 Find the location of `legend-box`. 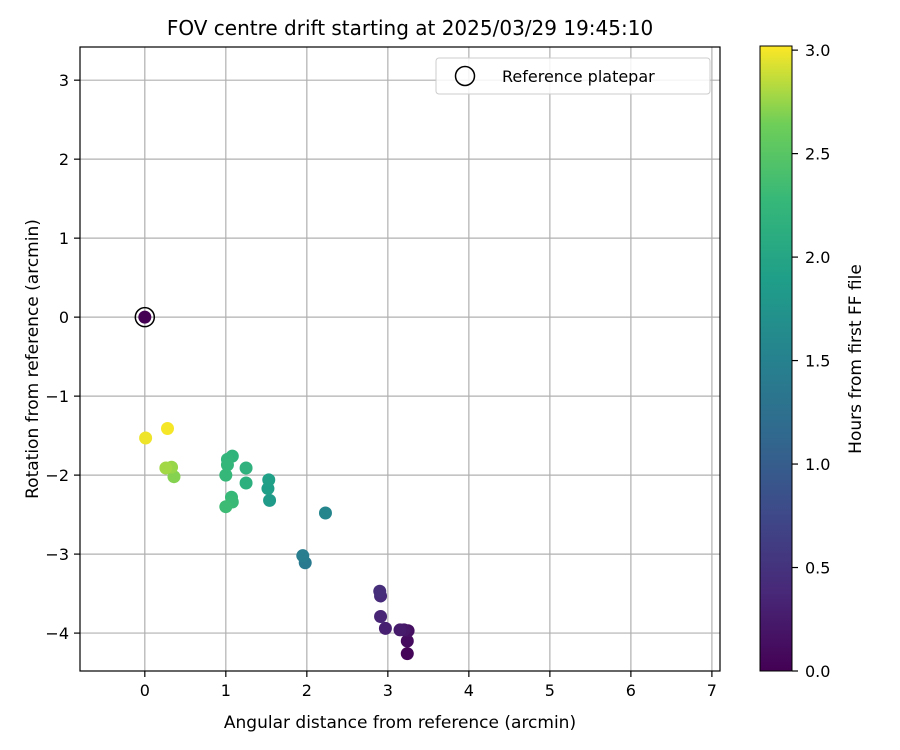

legend-box is located at coordinates (573, 76).